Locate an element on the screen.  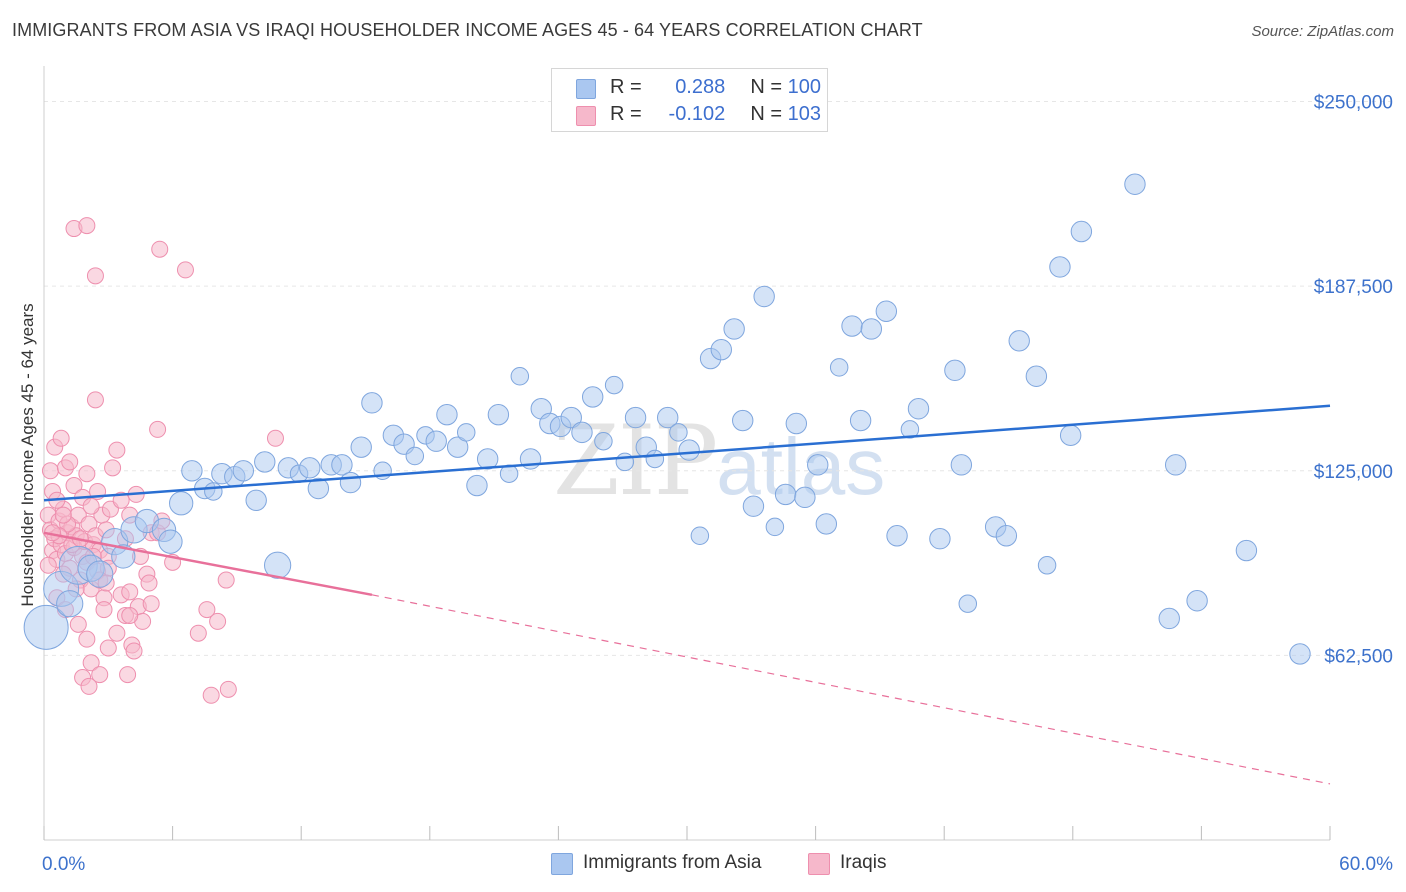
x-tick-label: 60.0% is located at coordinates (1366, 864).